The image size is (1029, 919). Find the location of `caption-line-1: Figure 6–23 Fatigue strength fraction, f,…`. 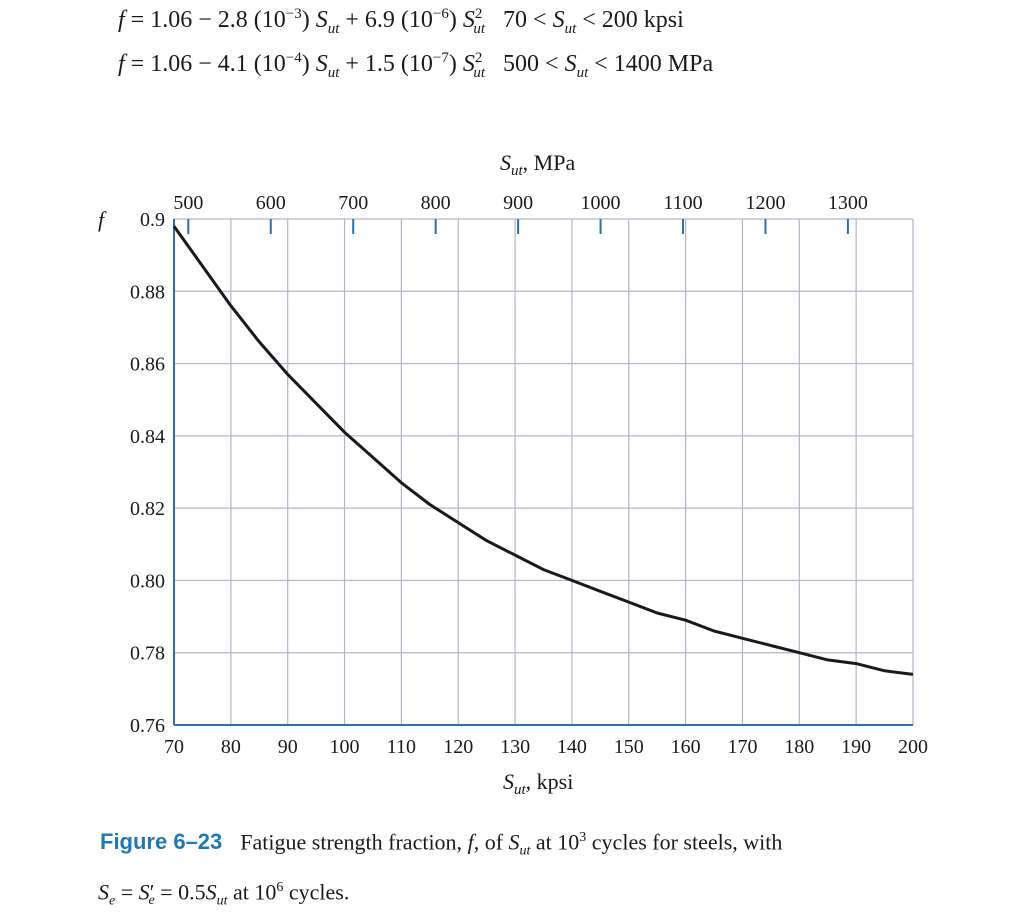

caption-line-1: Figure 6–23 Fatigue strength fraction, f,… is located at coordinates (441, 844).